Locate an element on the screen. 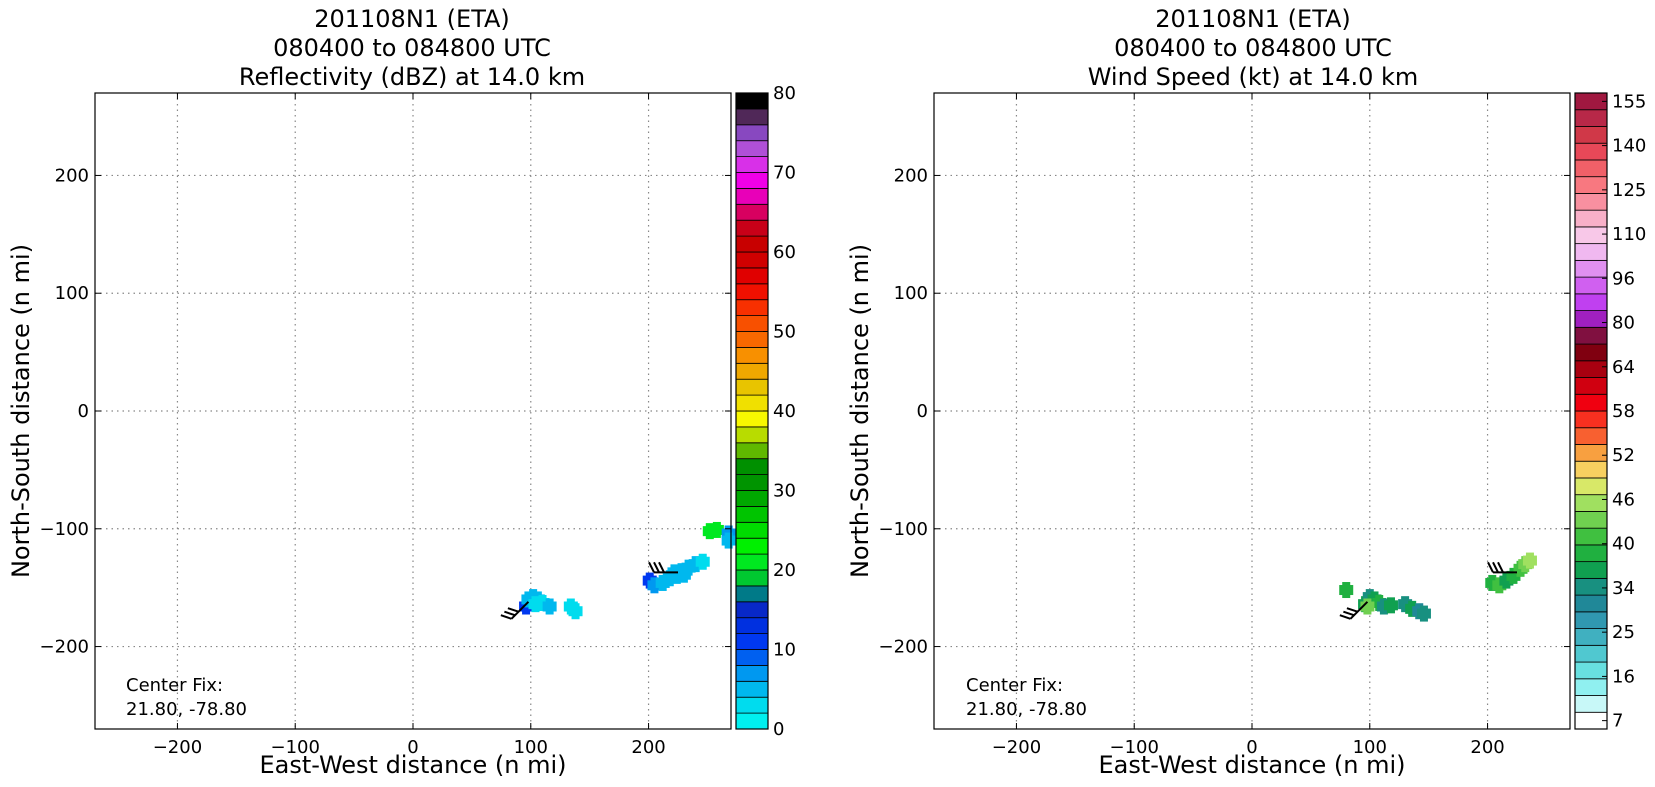  colorbar-tick-label: 64 is located at coordinates (1623, 367).